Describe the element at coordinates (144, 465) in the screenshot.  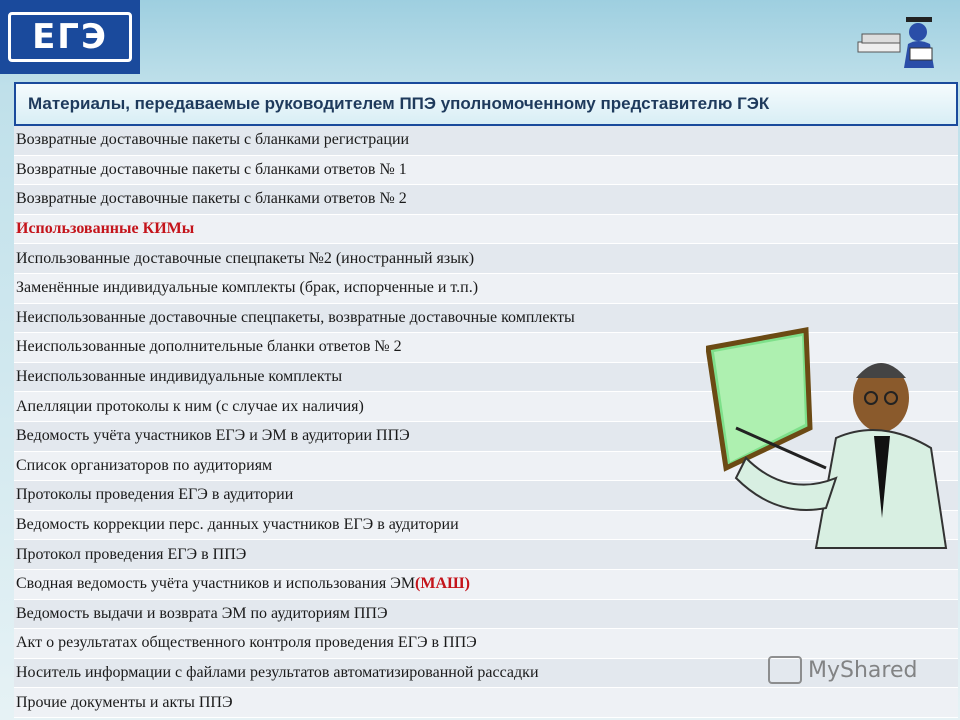
I see `row-text: Список организаторов по аудиториям` at that location.